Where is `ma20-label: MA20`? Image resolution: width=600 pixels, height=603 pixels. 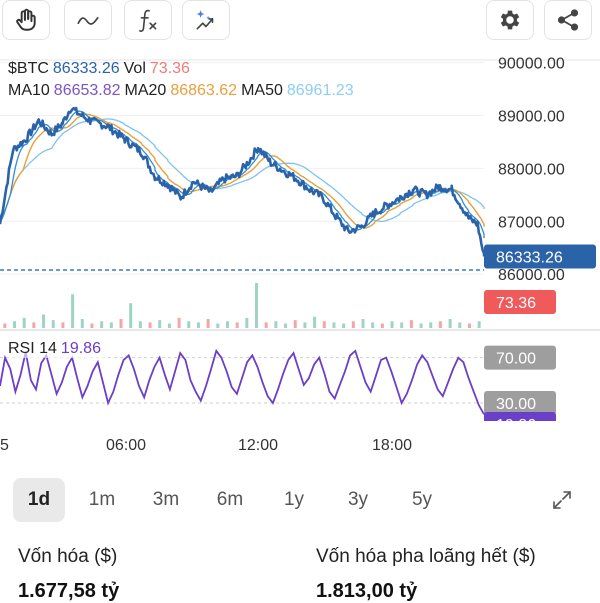 ma20-label: MA20 is located at coordinates (145, 90).